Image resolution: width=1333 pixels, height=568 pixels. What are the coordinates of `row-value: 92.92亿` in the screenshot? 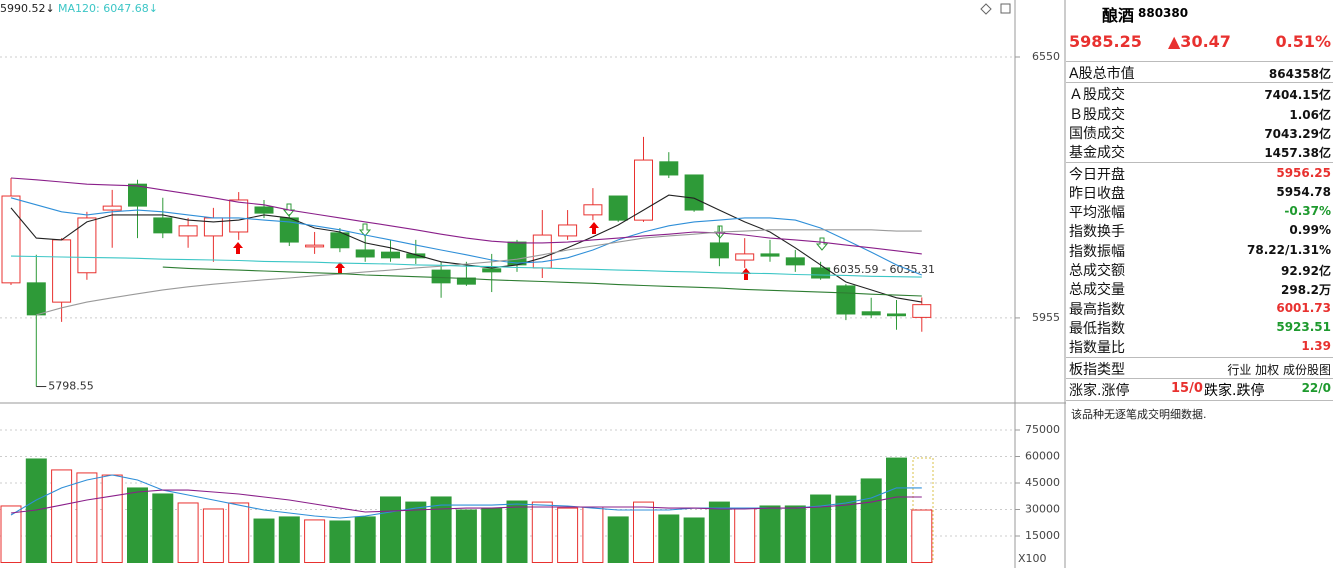 It's located at (1306, 271).